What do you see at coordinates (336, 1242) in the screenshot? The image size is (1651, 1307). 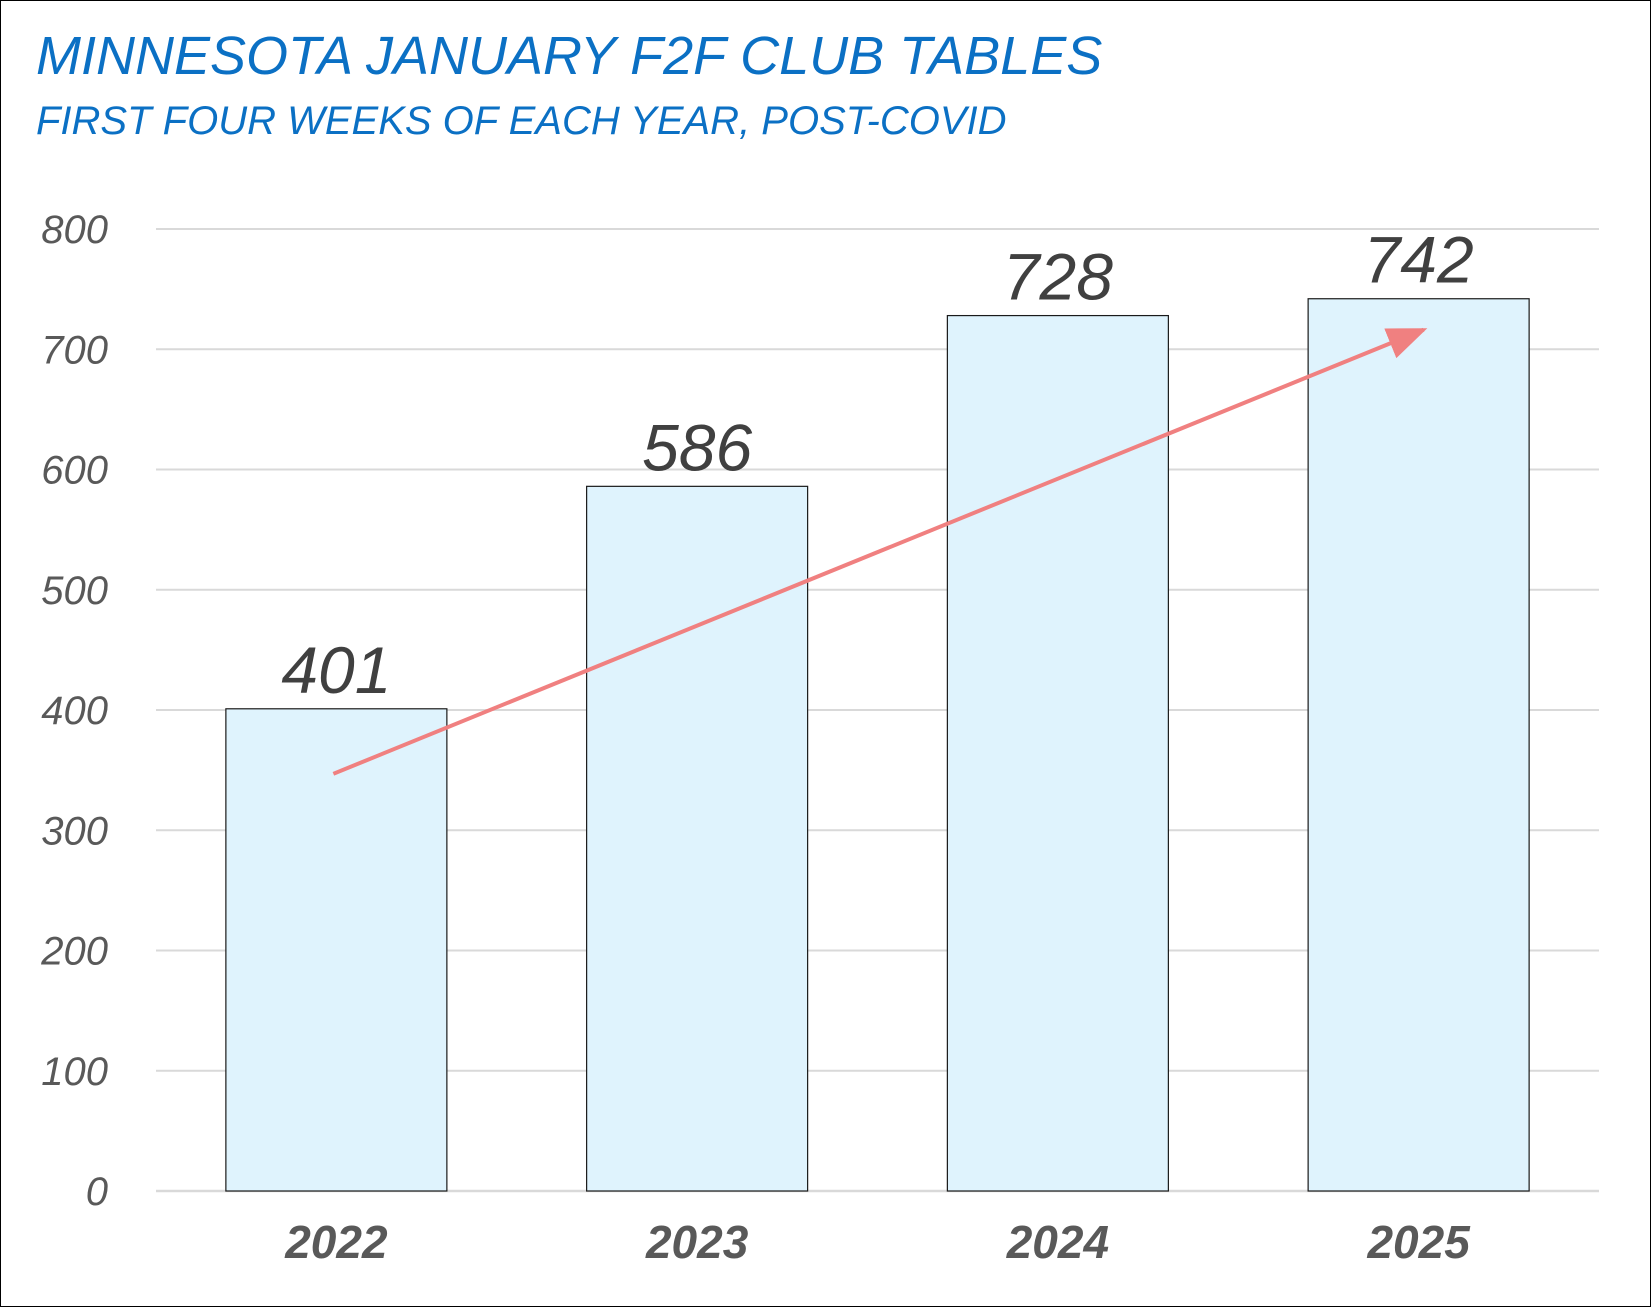 I see `x-tick-label: 2022` at bounding box center [336, 1242].